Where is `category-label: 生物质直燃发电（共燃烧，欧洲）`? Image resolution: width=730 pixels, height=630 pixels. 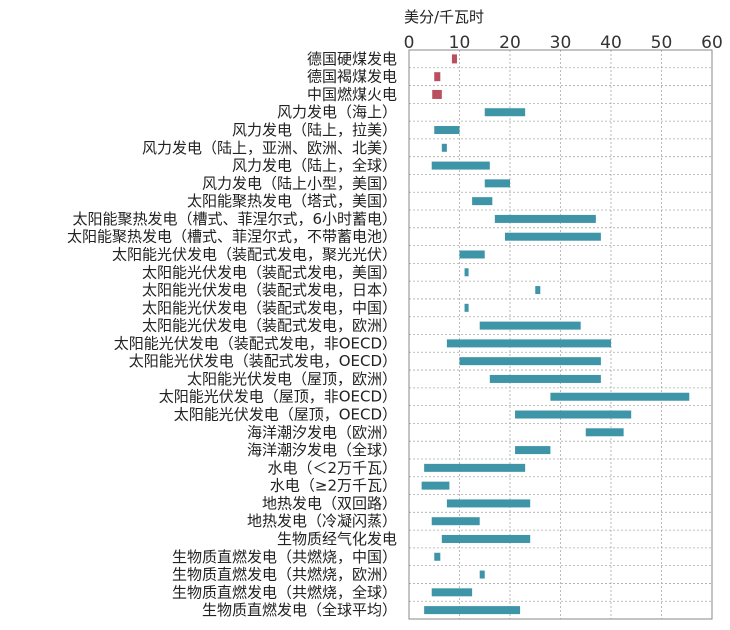 category-label: 生物质直燃发电（共燃烧，欧洲） is located at coordinates (284, 575).